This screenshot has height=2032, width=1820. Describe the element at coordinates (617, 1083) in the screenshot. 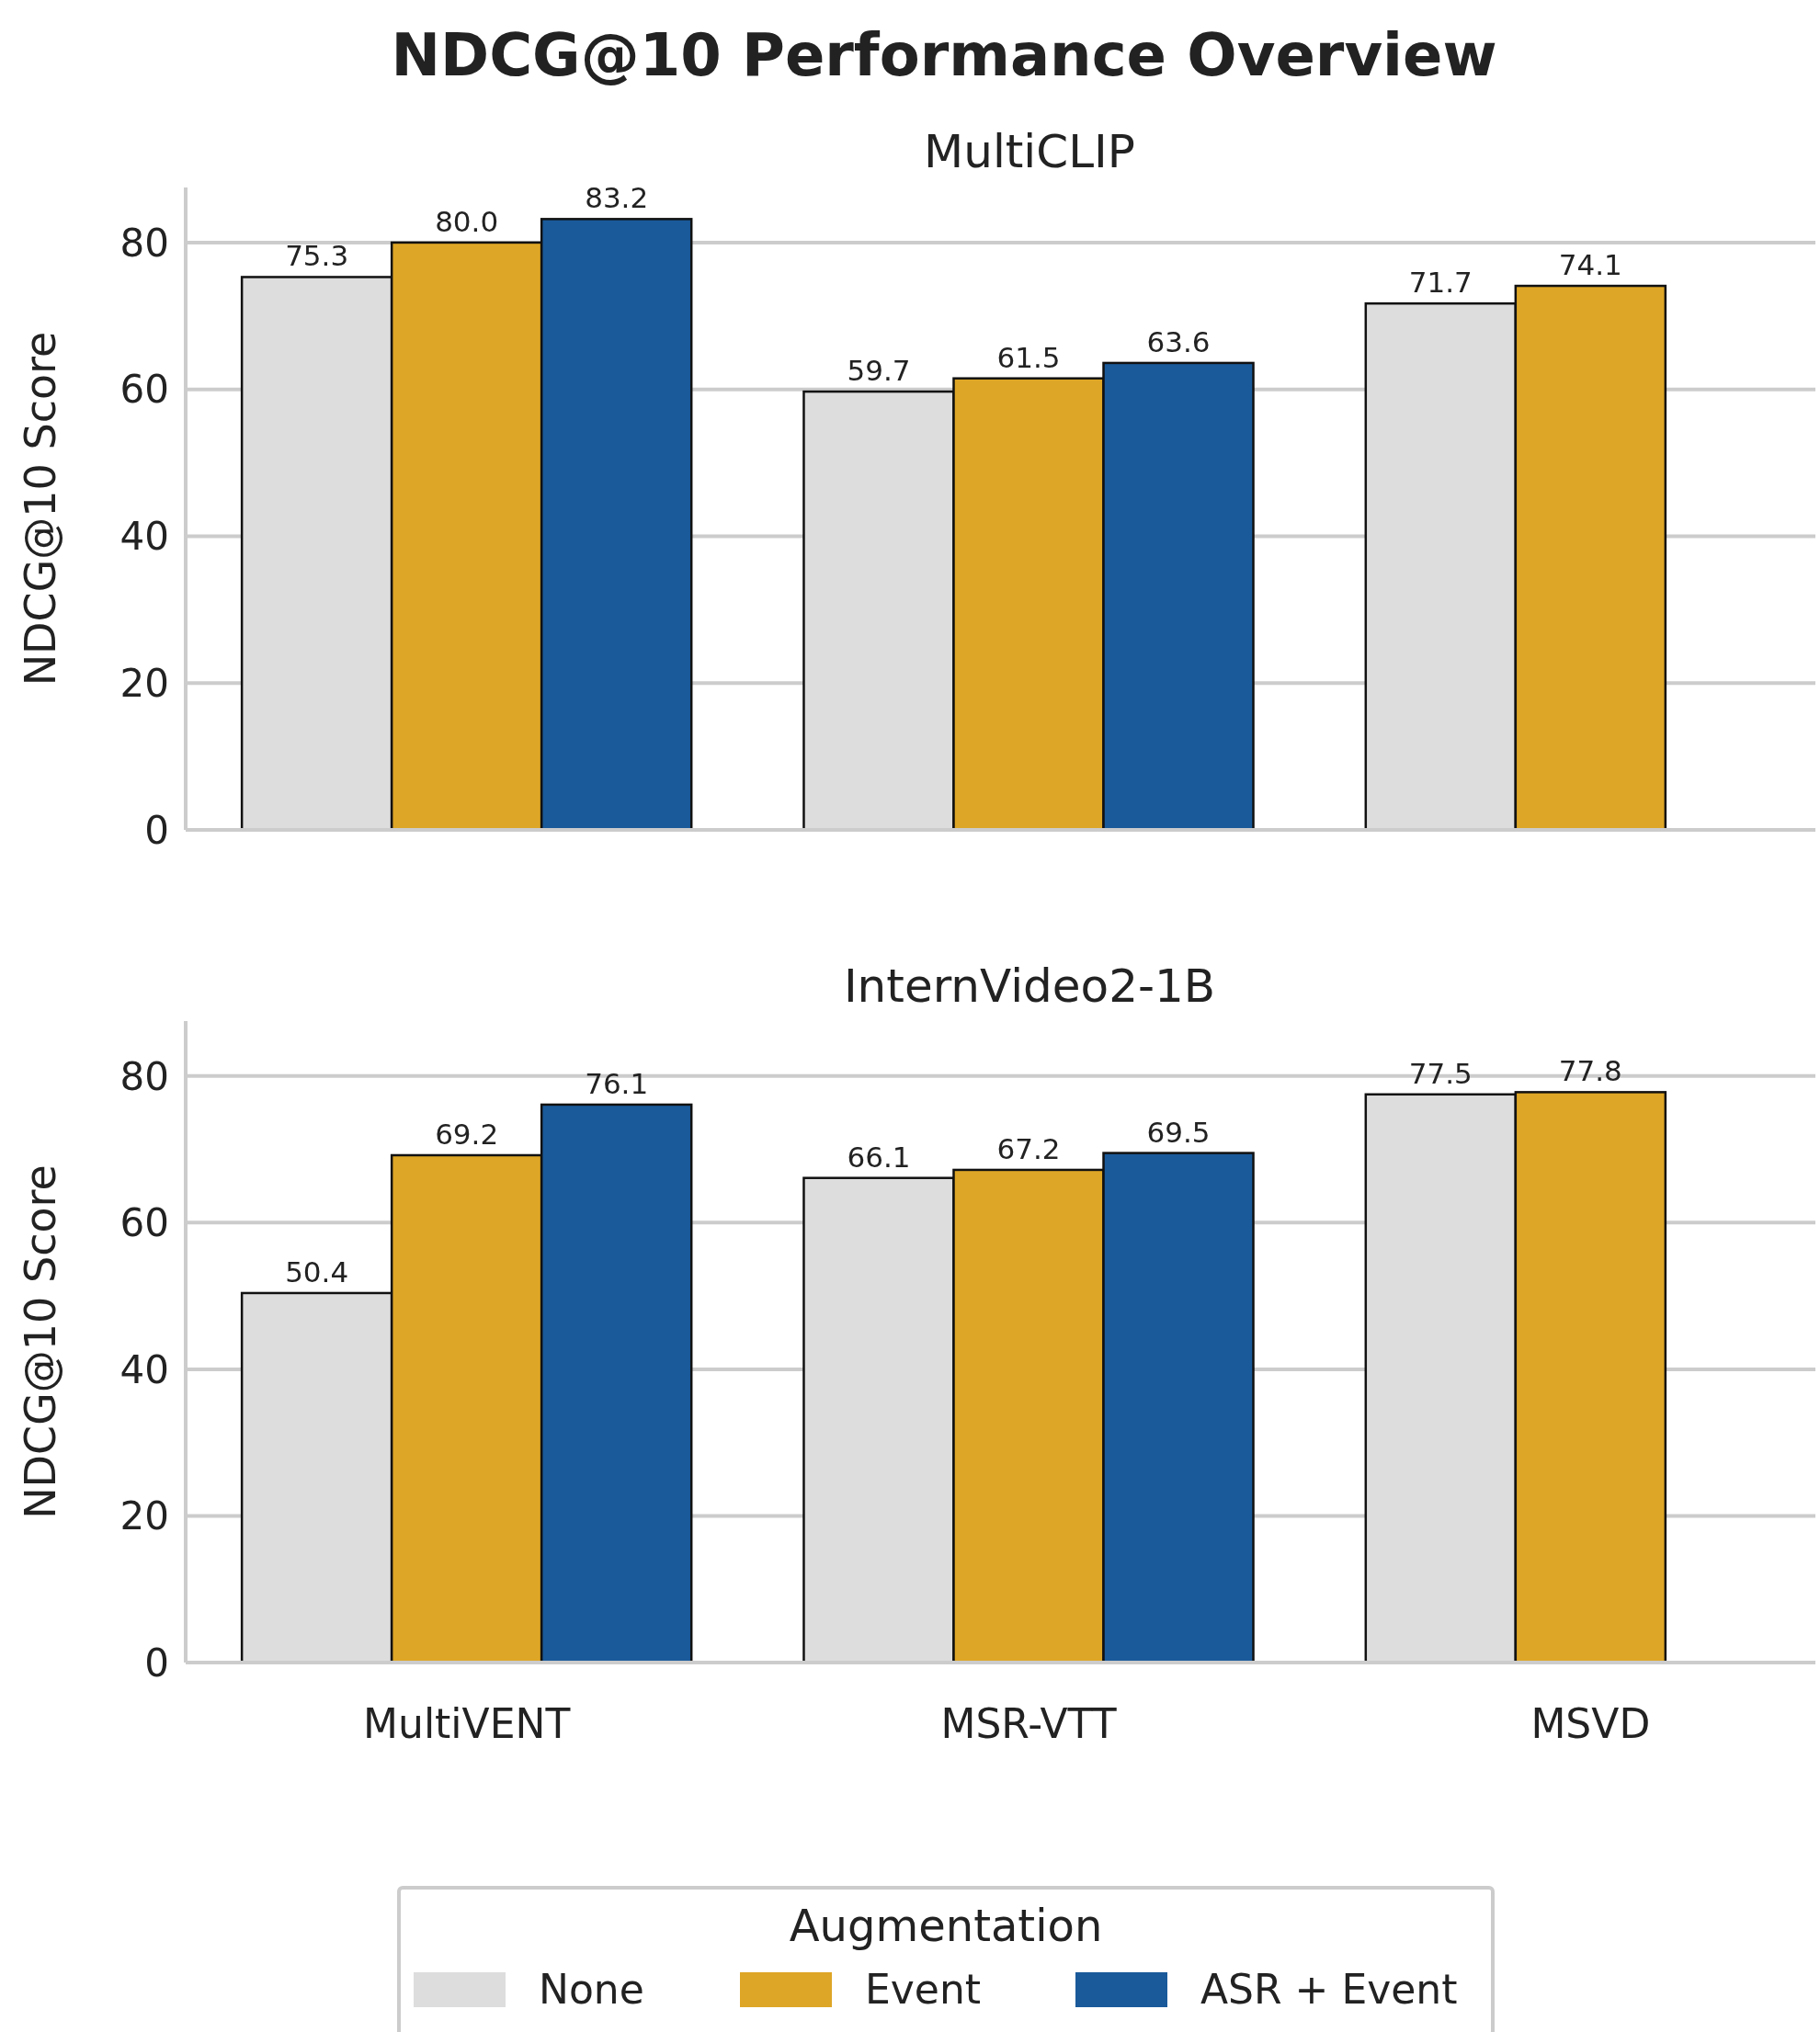

I see `data-label: 76.1` at that location.